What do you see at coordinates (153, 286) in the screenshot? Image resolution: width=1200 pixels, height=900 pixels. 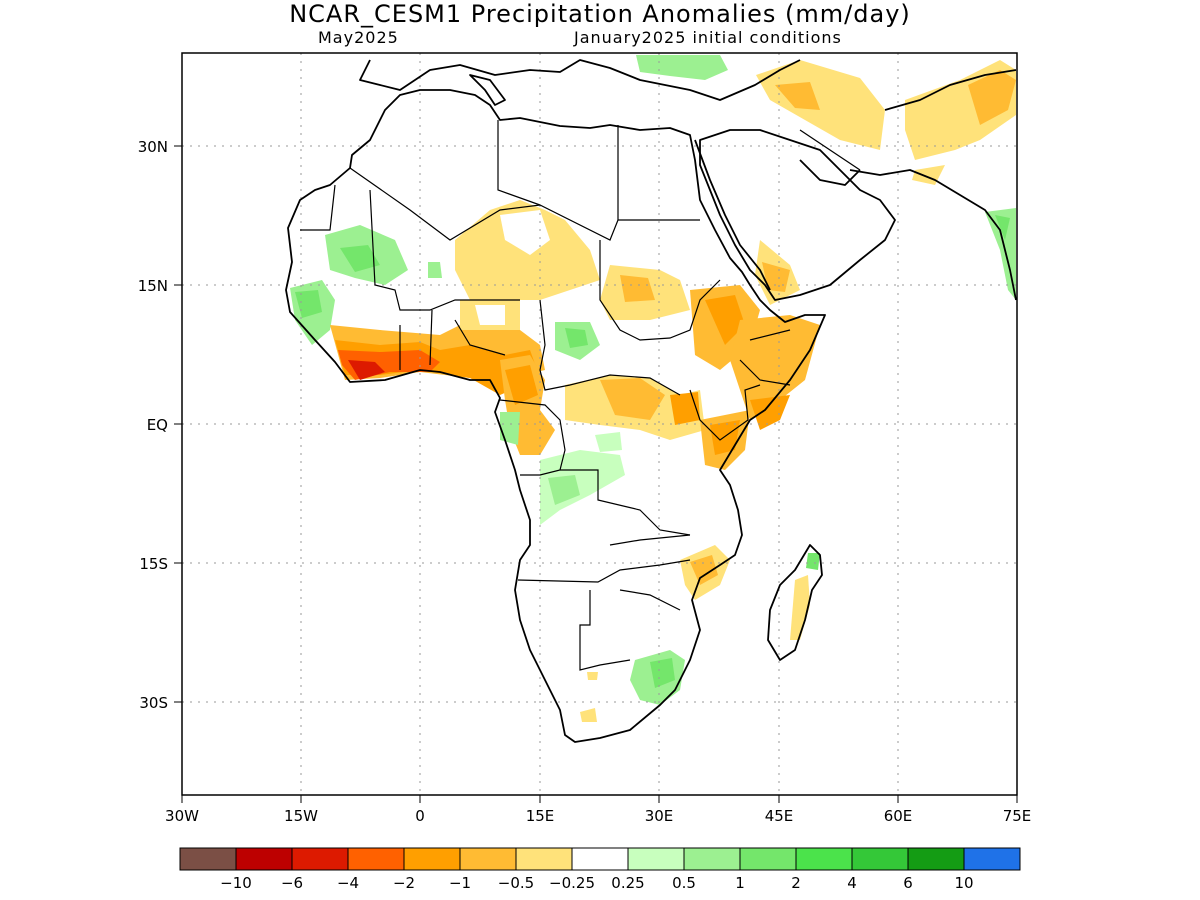 I see `lat-label: 15N` at bounding box center [153, 286].